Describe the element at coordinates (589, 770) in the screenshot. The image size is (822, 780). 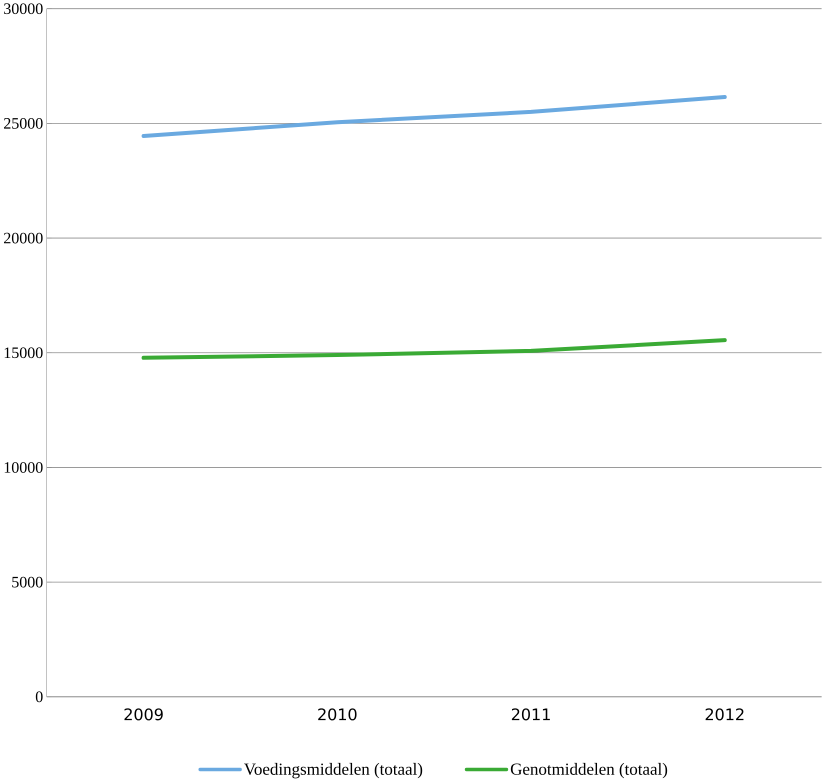
I see `legend-label: Genotmiddelen (totaal)` at that location.